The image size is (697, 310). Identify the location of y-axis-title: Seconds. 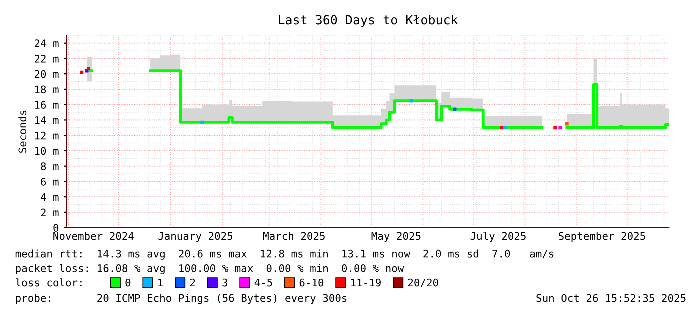
(22, 131).